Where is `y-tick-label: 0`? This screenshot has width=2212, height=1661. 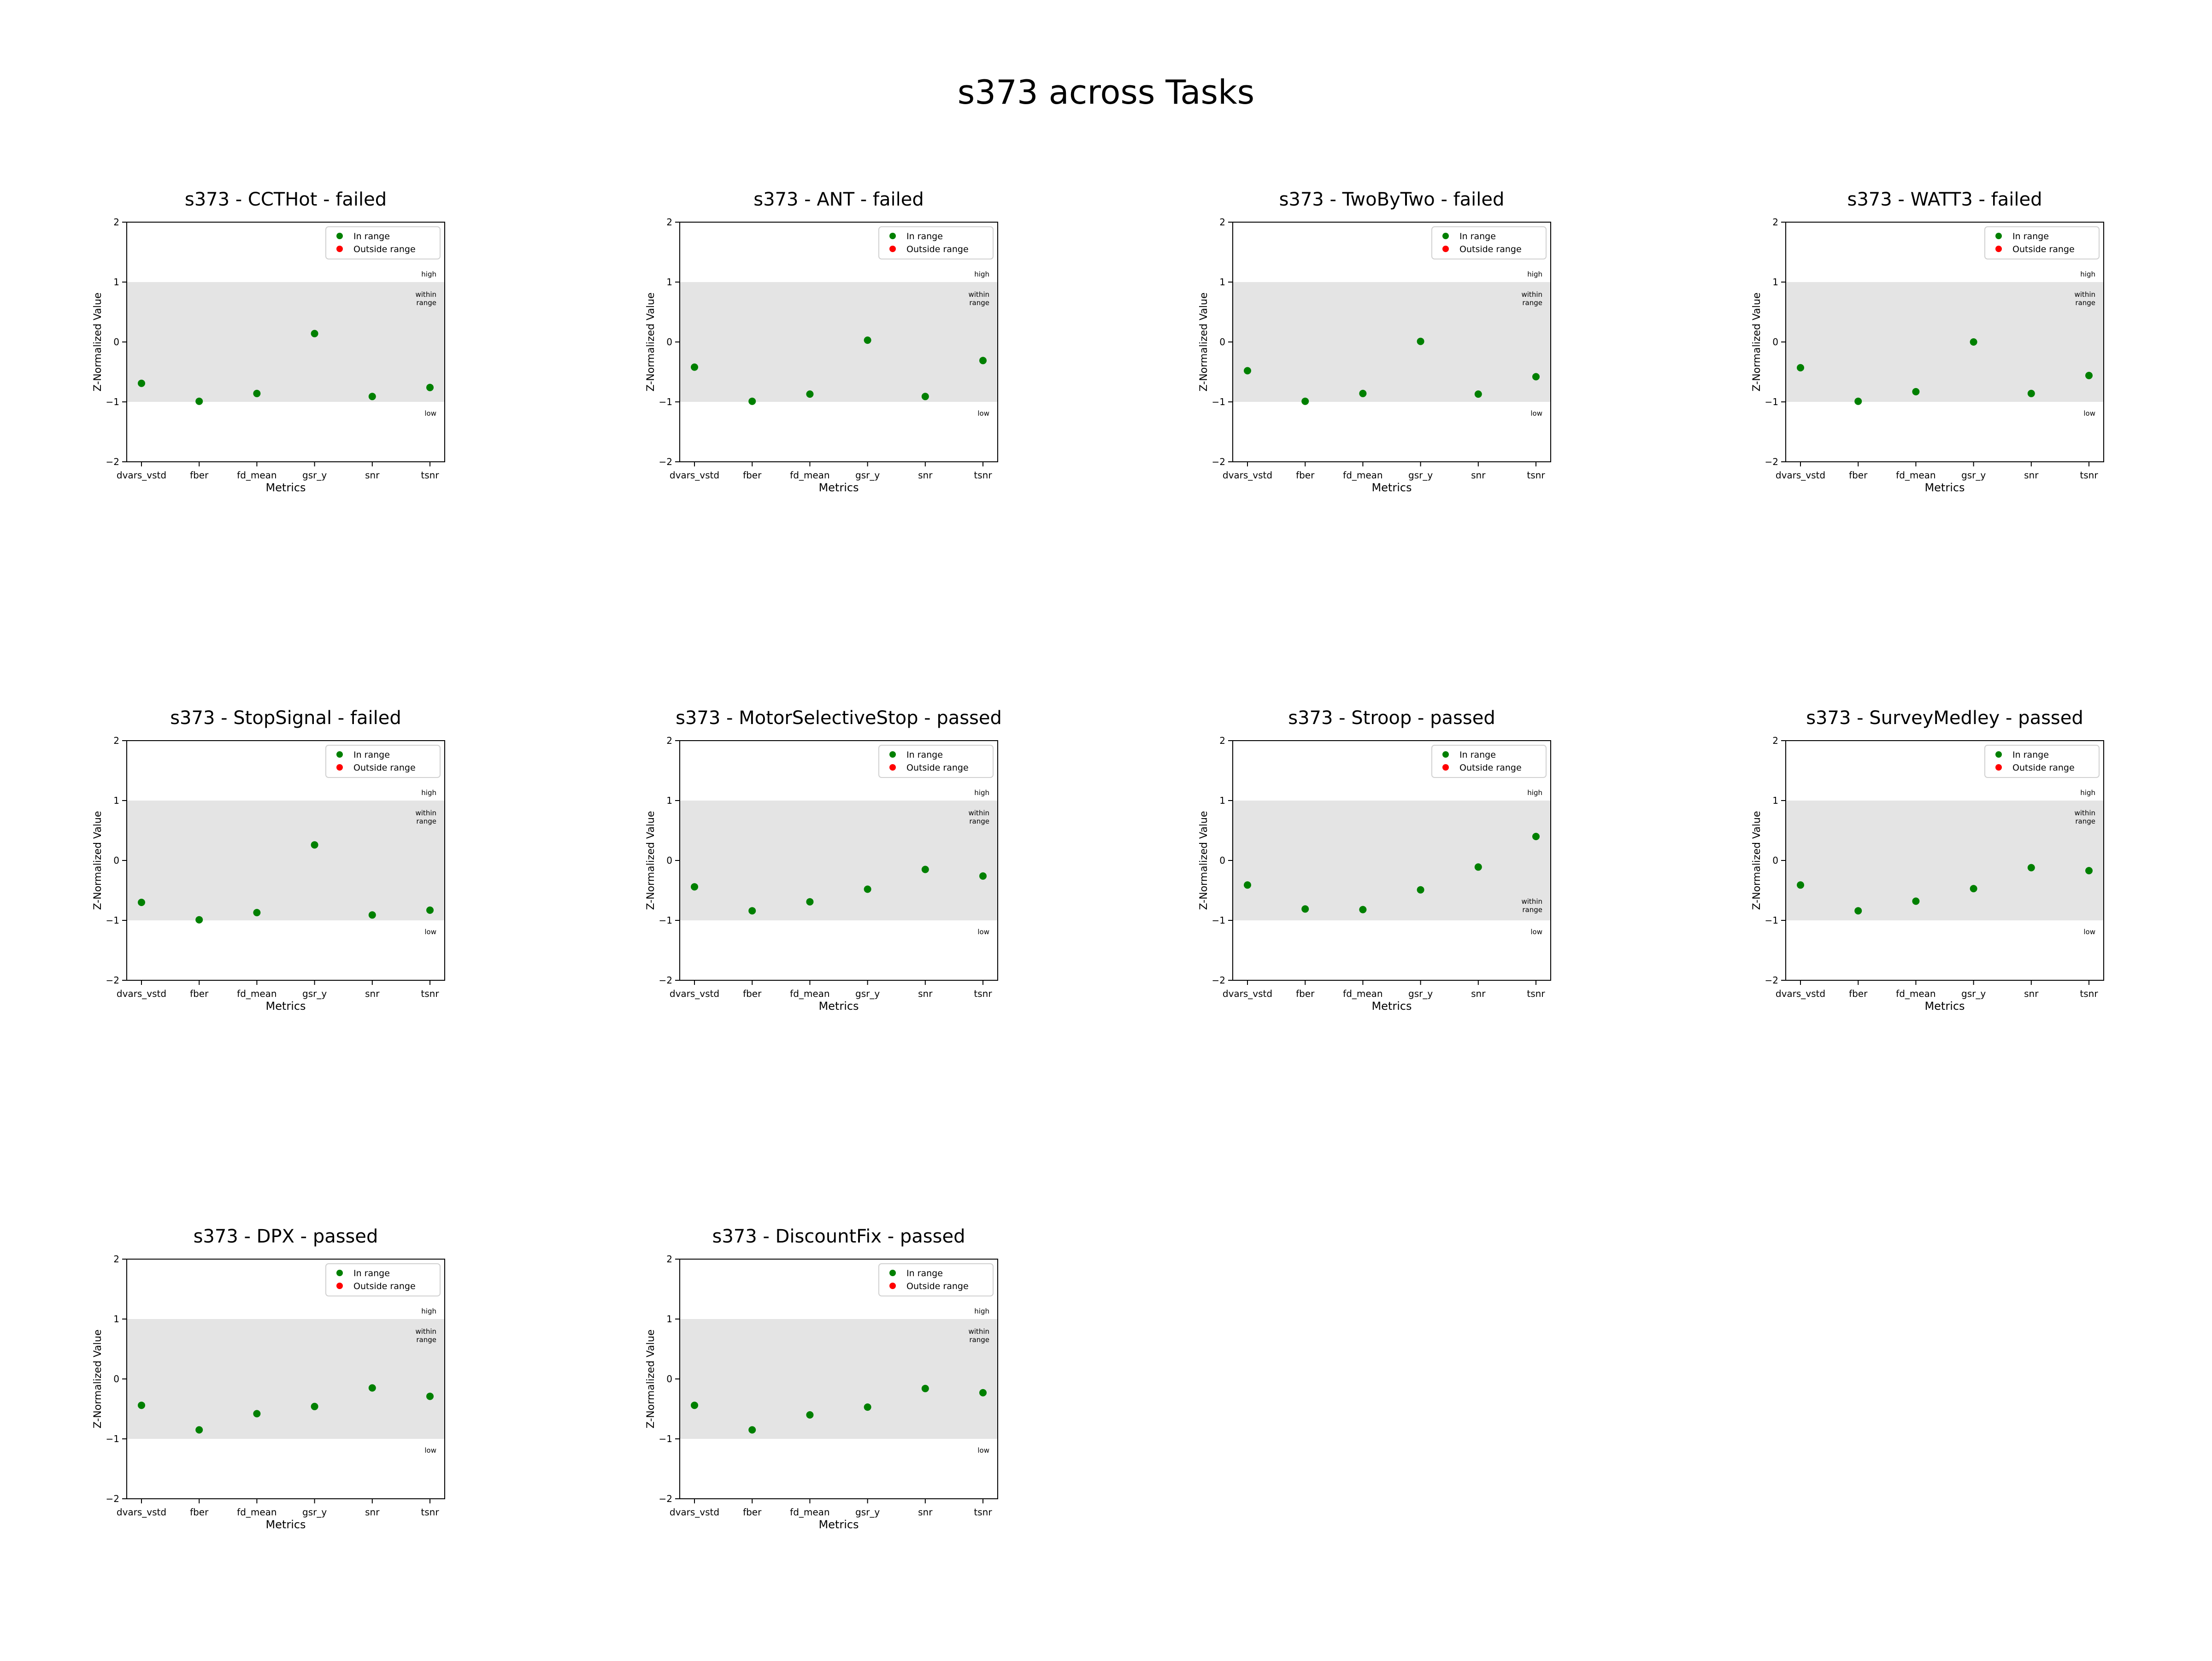
y-tick-label: 0 is located at coordinates (1222, 342).